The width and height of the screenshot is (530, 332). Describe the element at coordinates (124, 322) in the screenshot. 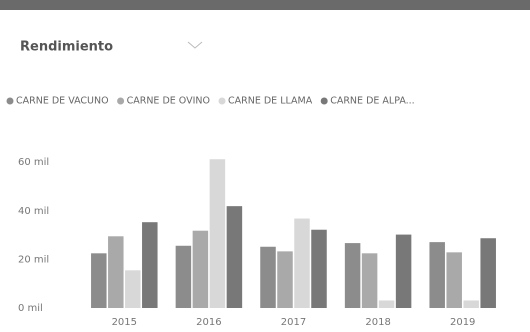

I see `x-tick-label: 2015` at that location.